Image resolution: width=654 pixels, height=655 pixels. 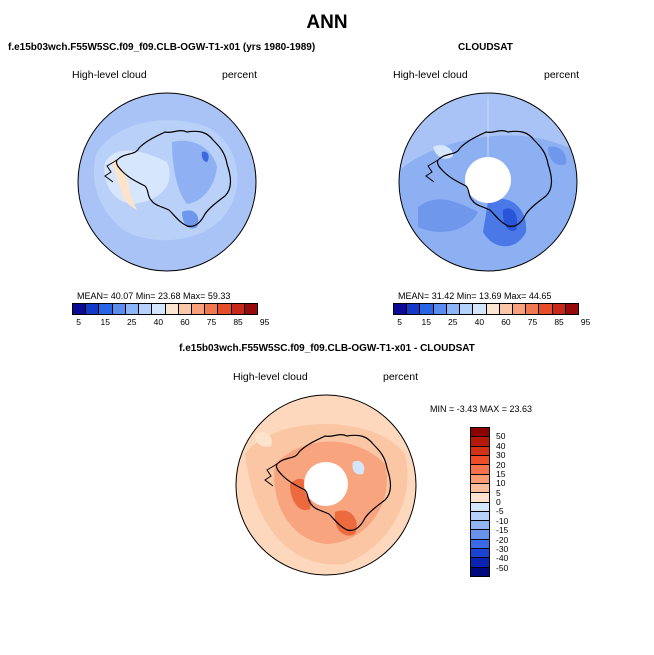 I want to click on obs-colorbar: 5 15 25 40 60 75 85 95, so click(x=491, y=315).